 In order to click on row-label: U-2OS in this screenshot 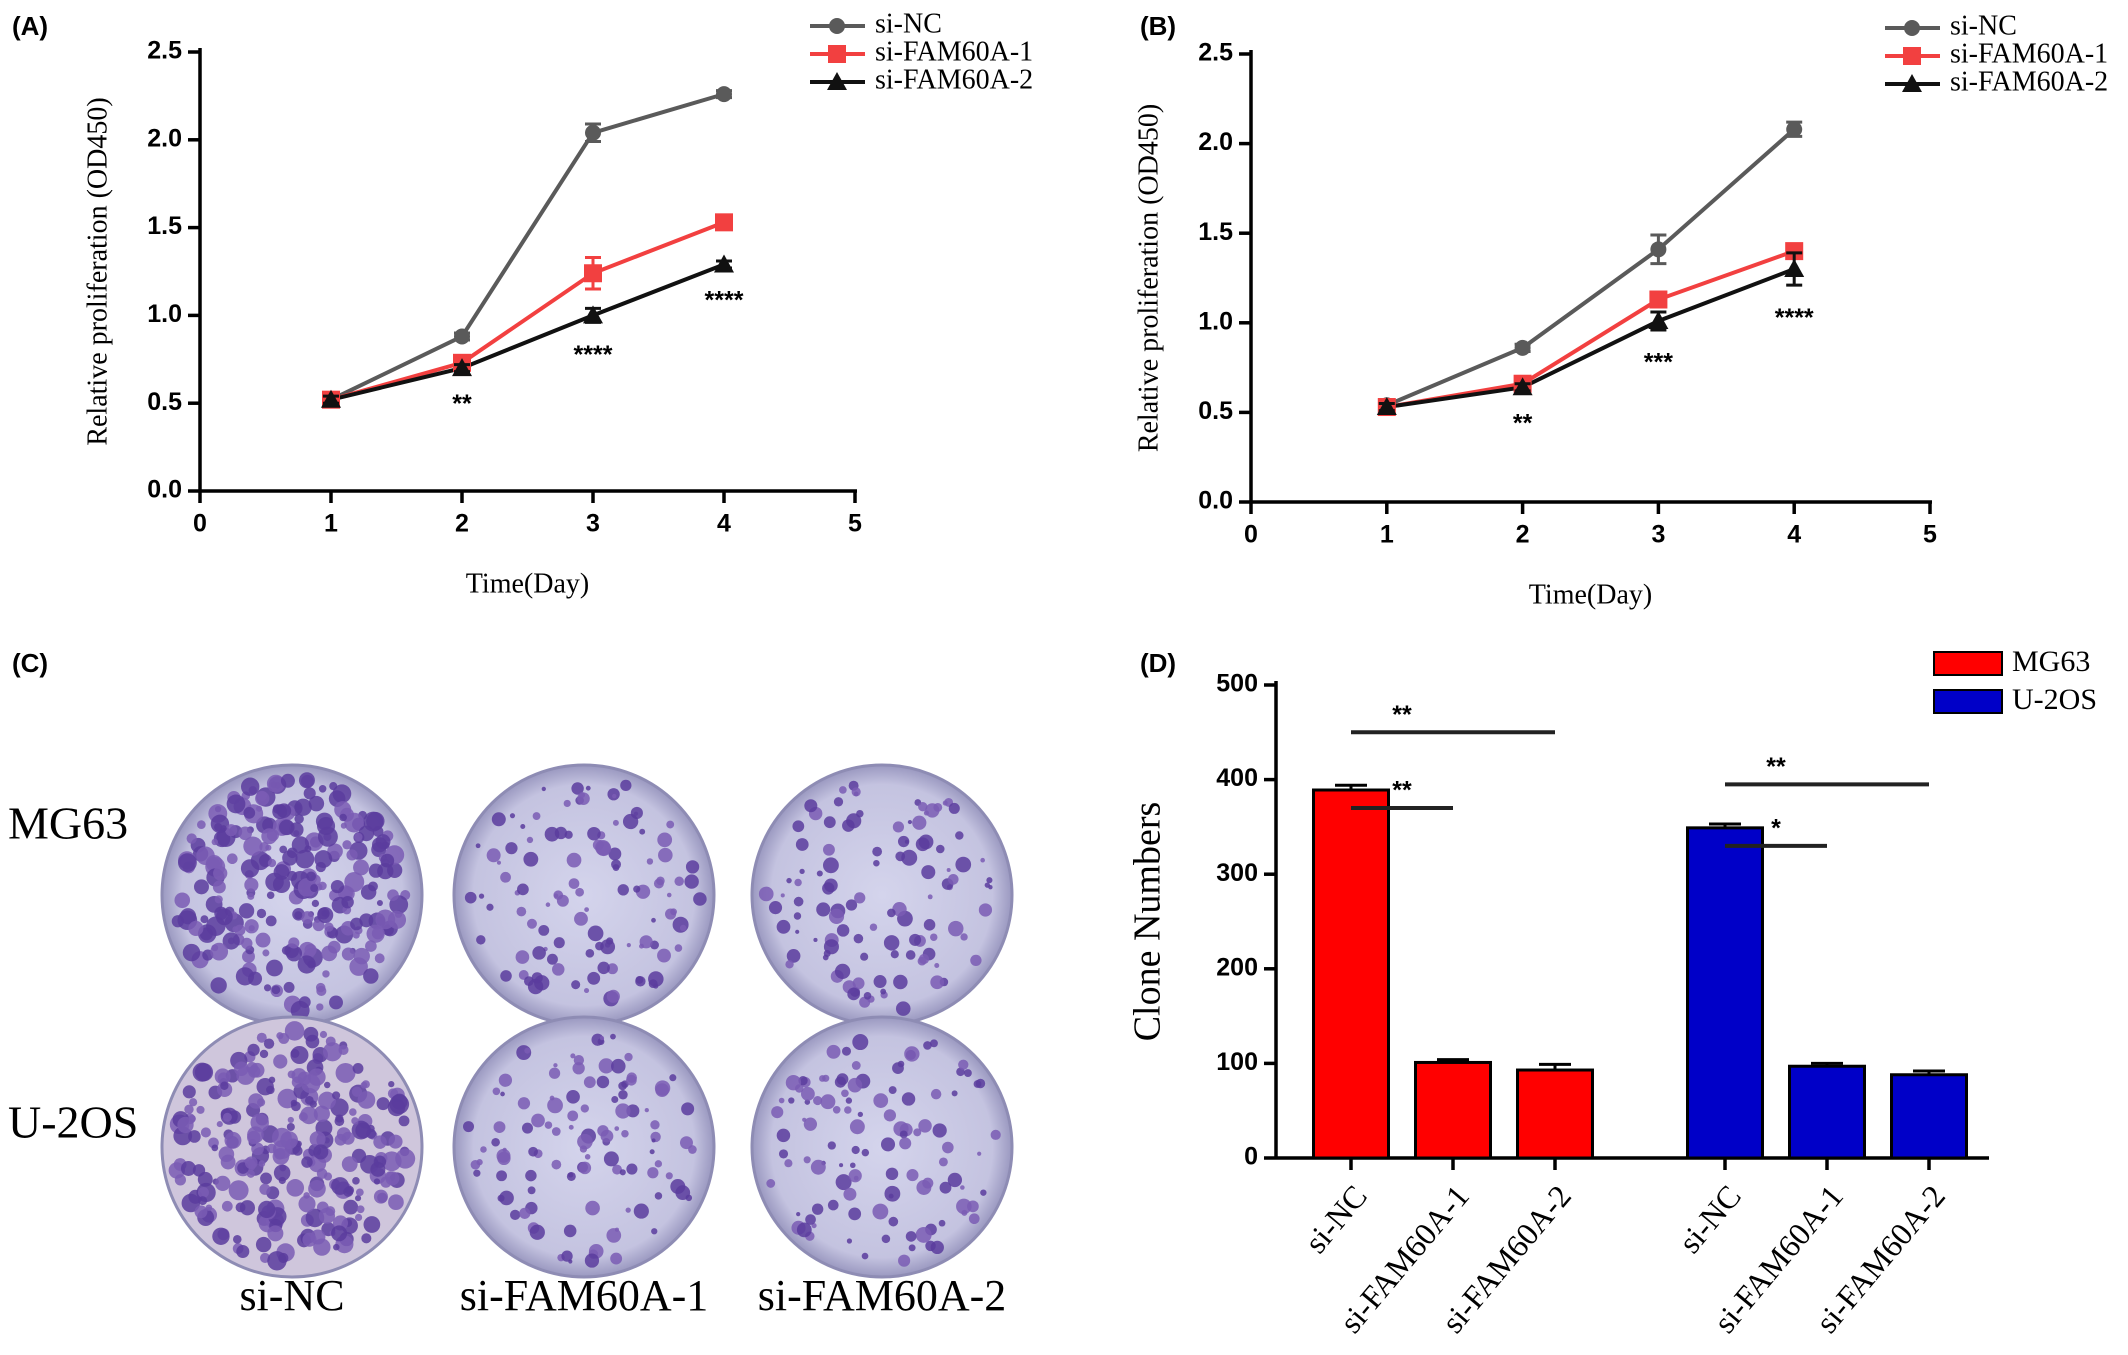, I will do `click(73, 1122)`.